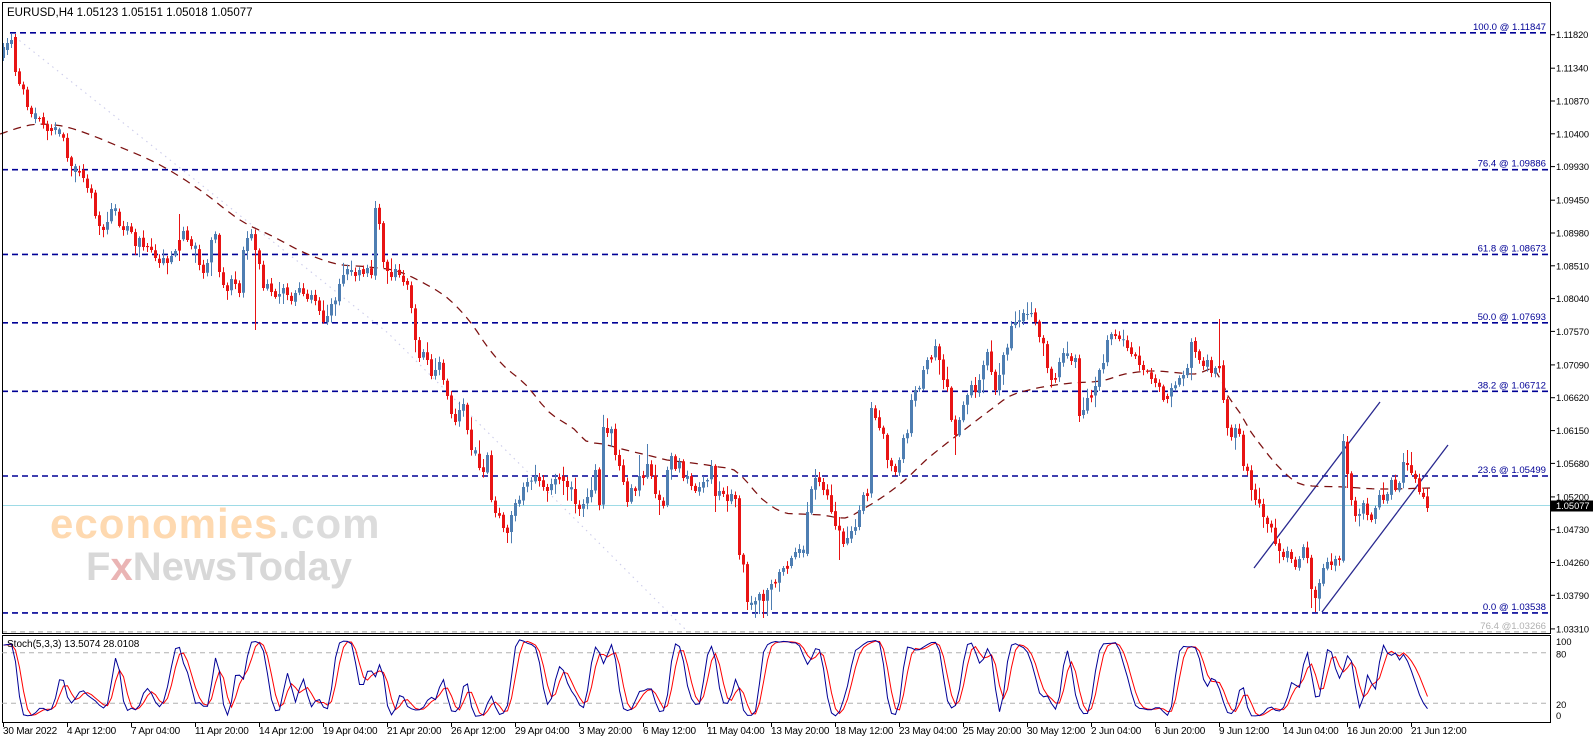  What do you see at coordinates (1572, 497) in the screenshot?
I see `svg-text: 1.05200` at bounding box center [1572, 497].